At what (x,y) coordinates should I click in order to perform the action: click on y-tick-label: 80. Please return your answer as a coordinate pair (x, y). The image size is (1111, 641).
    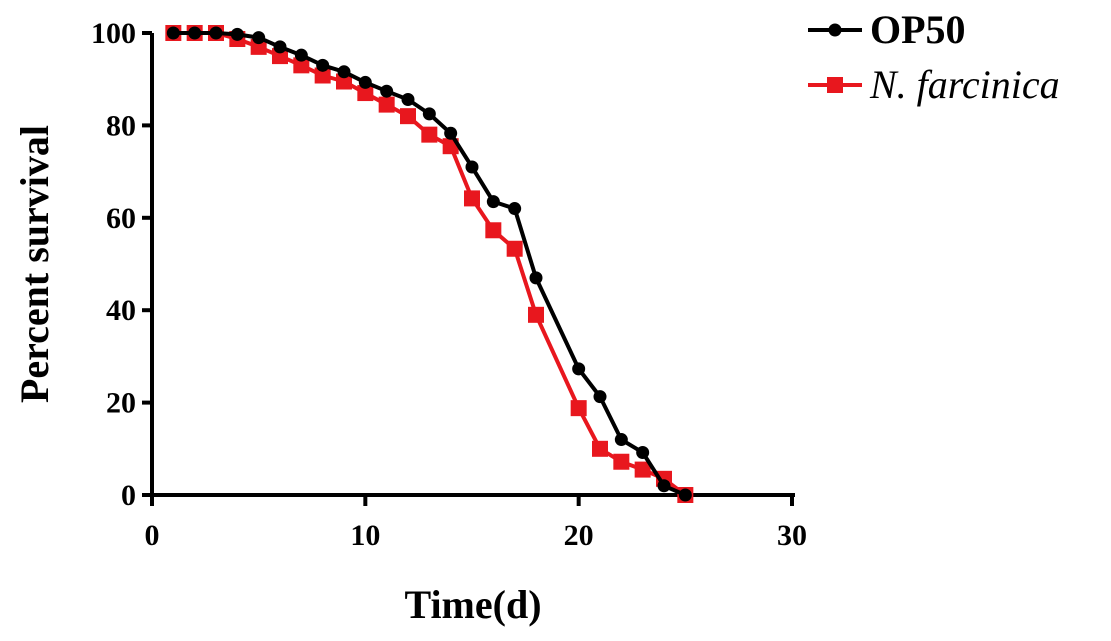
    Looking at the image, I should click on (121, 125).